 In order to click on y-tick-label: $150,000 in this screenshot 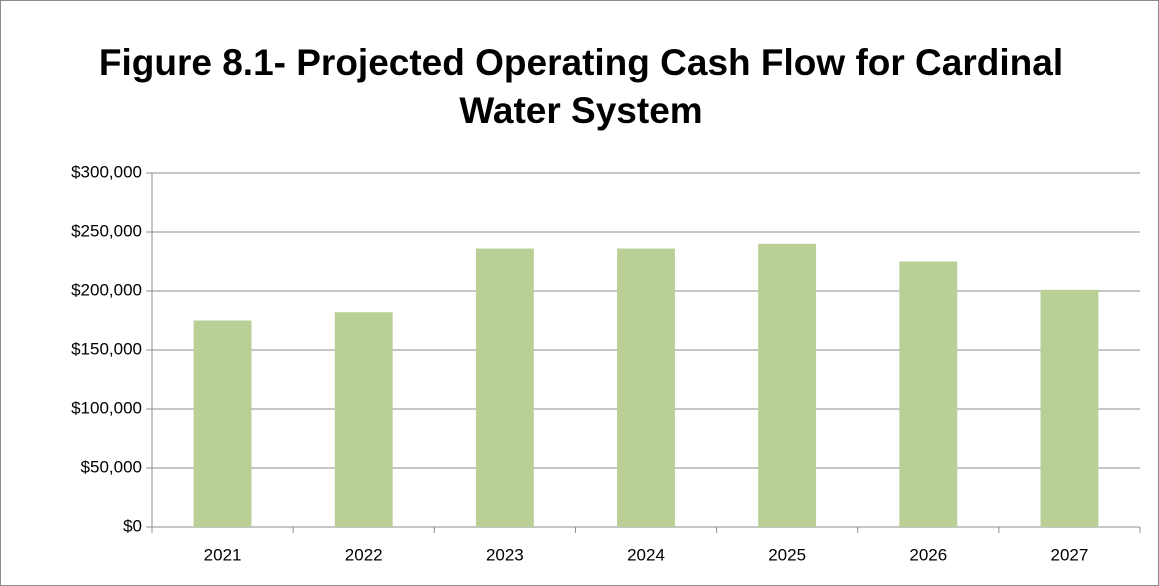, I will do `click(106, 348)`.